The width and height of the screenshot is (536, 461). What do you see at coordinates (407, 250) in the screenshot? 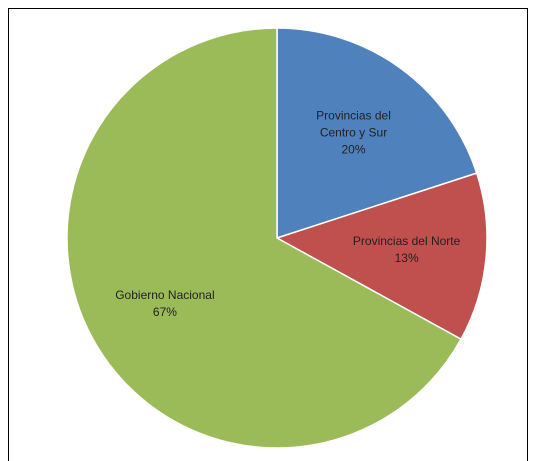
I see `slice-label: Provincias del Norte 13%` at bounding box center [407, 250].